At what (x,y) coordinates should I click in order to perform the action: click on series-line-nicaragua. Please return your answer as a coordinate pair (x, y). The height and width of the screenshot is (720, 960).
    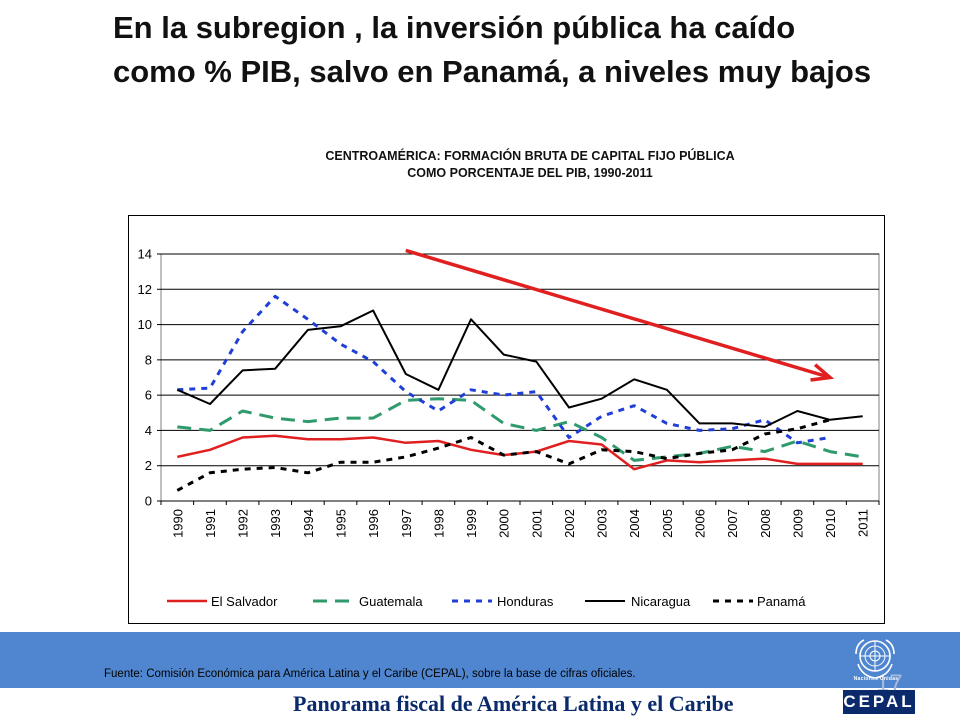
    Looking at the image, I should click on (519, 368).